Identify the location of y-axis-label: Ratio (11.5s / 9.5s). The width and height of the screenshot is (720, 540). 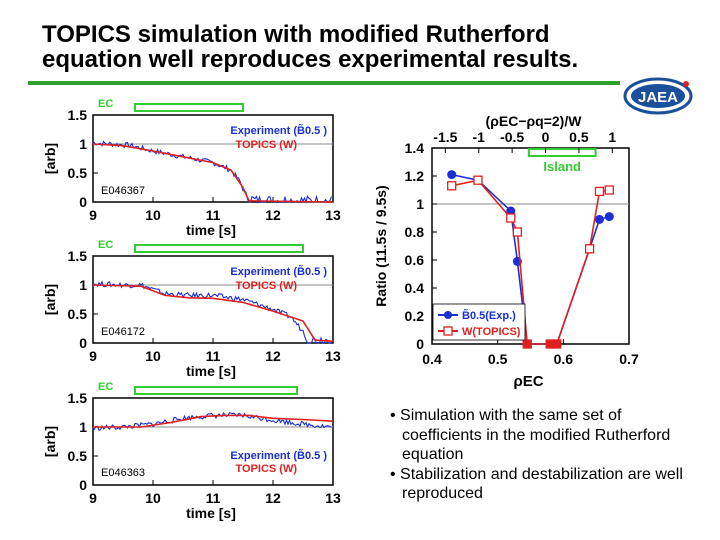
(381, 245).